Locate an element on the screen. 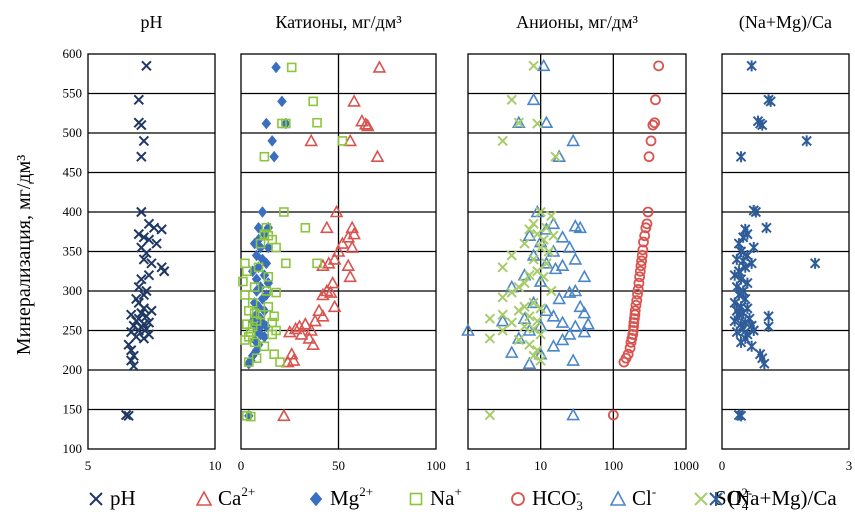  legend-label: Mg2+ is located at coordinates (351, 497).